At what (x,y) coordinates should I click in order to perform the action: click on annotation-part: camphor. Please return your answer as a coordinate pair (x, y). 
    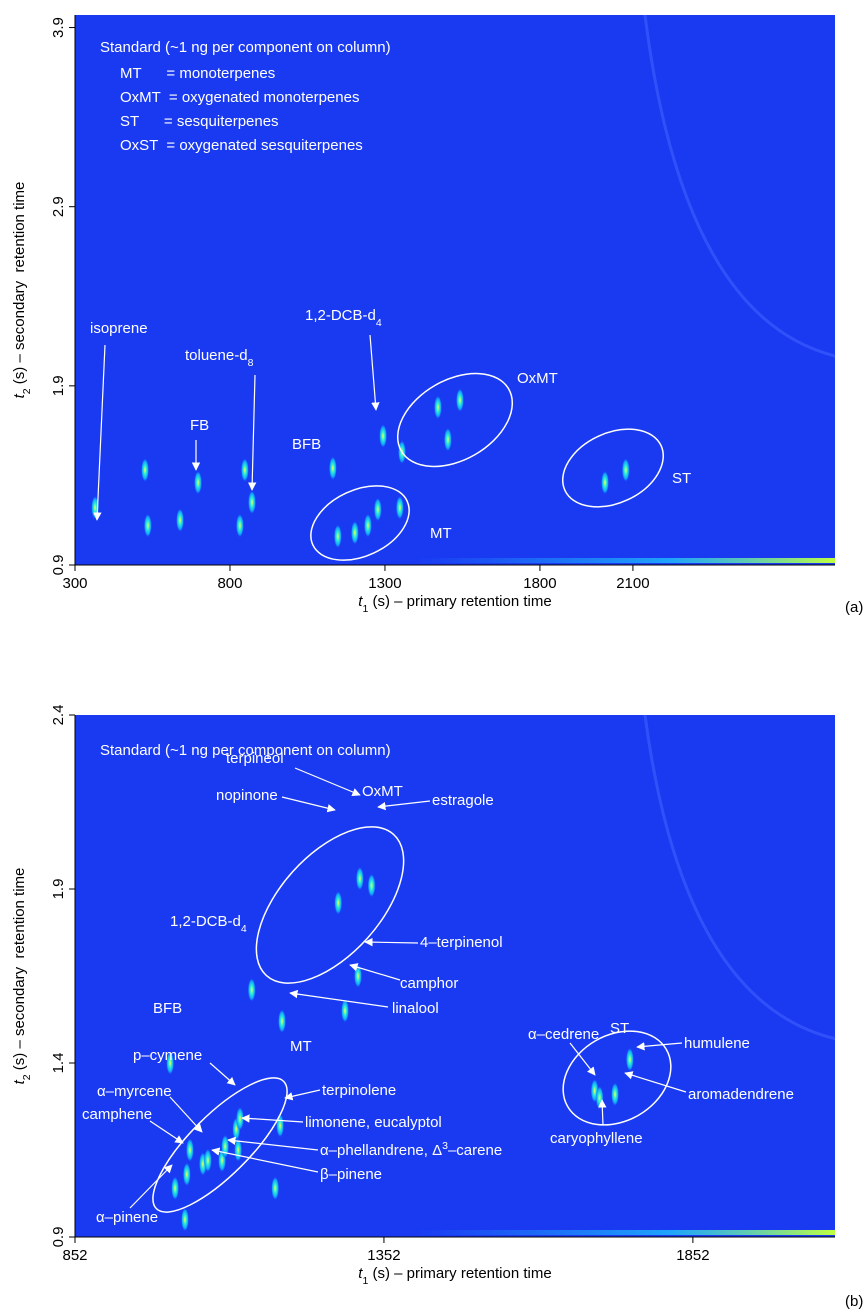
    Looking at the image, I should click on (429, 983).